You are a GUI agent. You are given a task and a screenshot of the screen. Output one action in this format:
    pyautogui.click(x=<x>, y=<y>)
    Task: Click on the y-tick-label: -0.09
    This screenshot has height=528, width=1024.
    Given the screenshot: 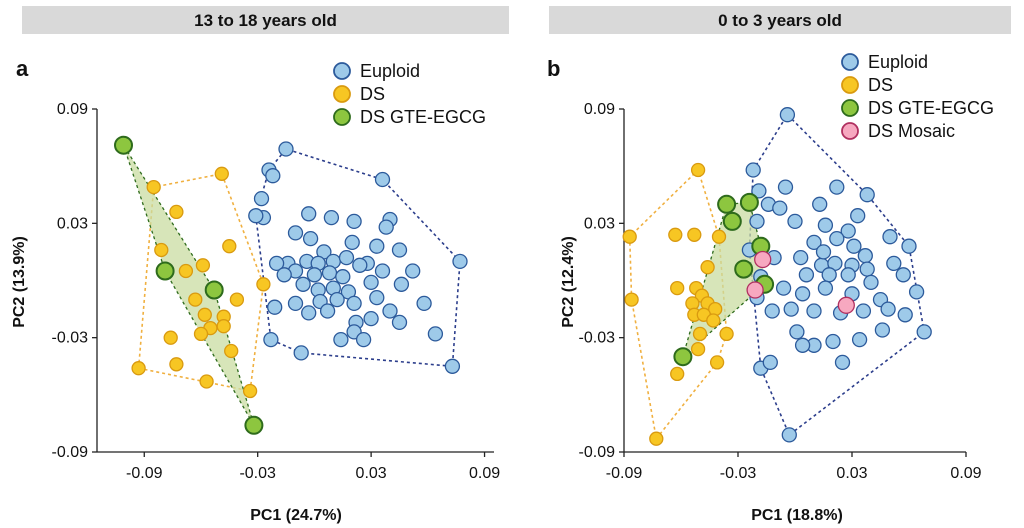 What is the action you would take?
    pyautogui.click(x=70, y=452)
    